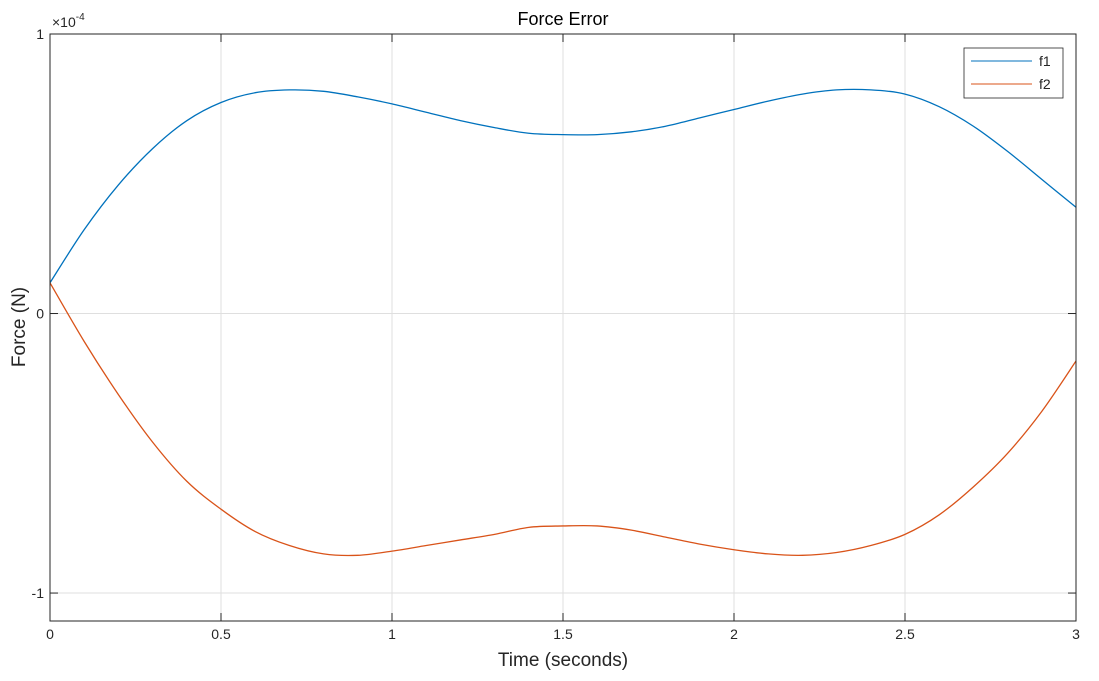 This screenshot has height=681, width=1099. Describe the element at coordinates (221, 634) in the screenshot. I see `x-tick-label: 0.5` at that location.